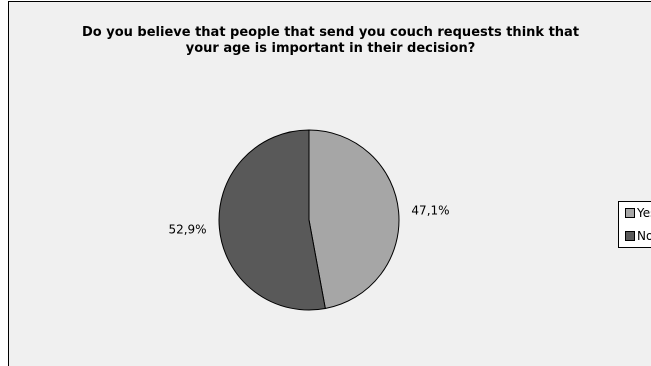 Image resolution: width=651 pixels, height=366 pixels. I want to click on legend: Yes No, so click(634, 224).